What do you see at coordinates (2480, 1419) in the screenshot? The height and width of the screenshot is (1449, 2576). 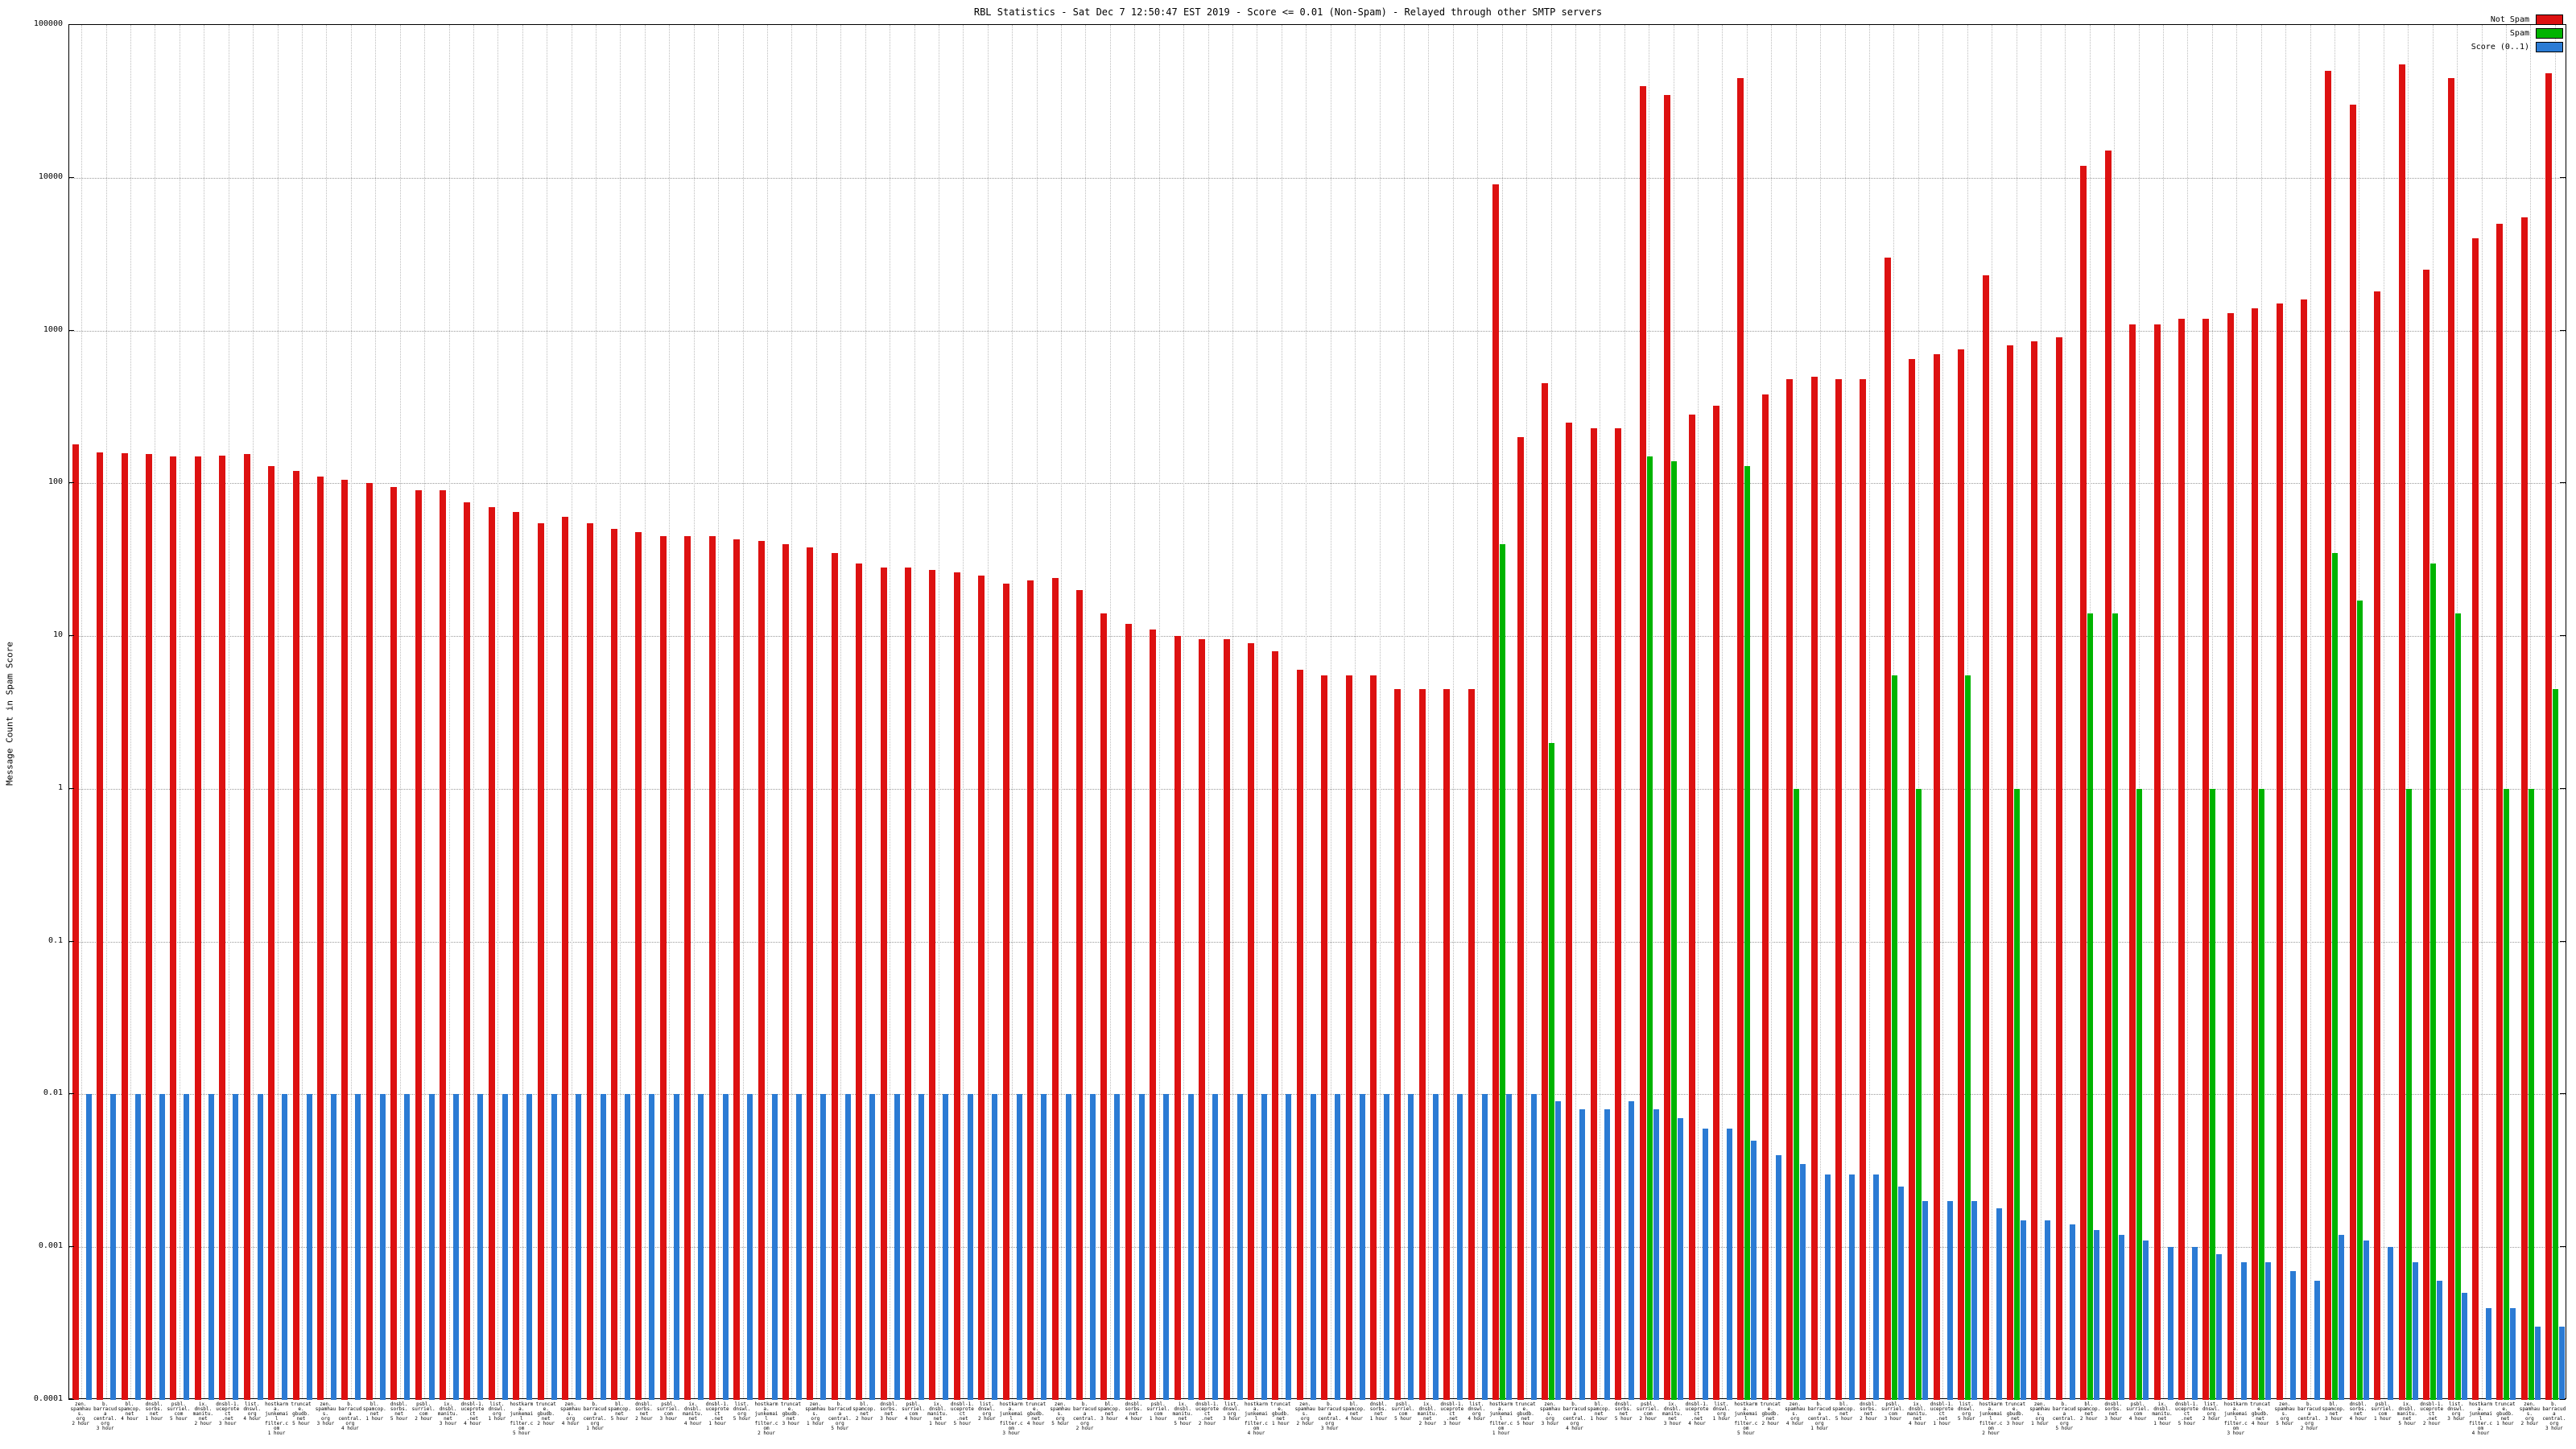 I see `x-tick-label: hostkarma. junkemail filter.com 4 hour` at bounding box center [2480, 1419].